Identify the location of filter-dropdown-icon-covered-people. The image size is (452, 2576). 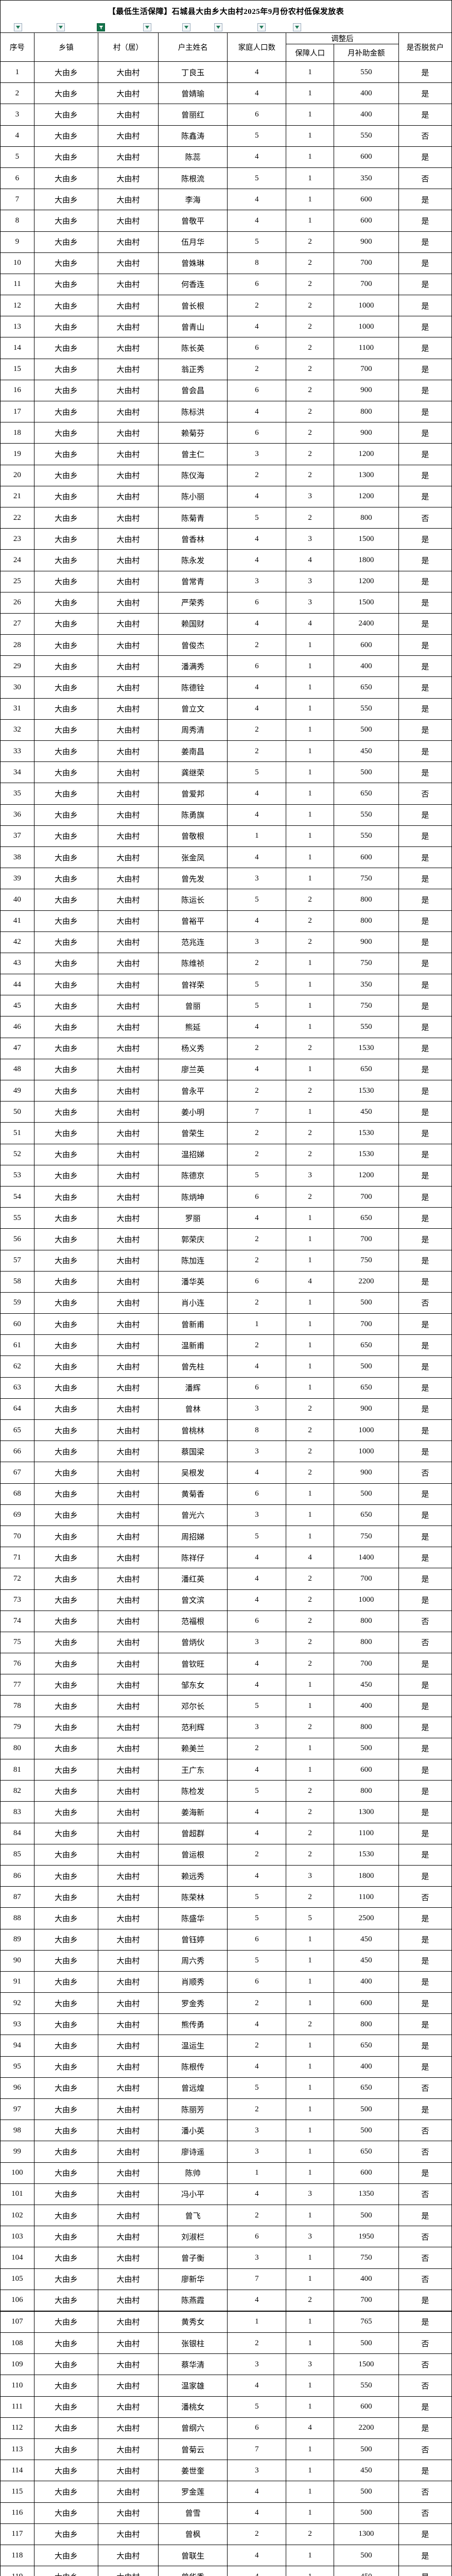
(218, 27).